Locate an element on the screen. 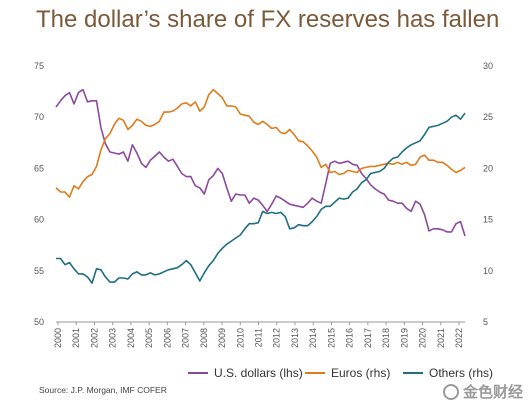  watermark: 金色财经 is located at coordinates (482, 391).